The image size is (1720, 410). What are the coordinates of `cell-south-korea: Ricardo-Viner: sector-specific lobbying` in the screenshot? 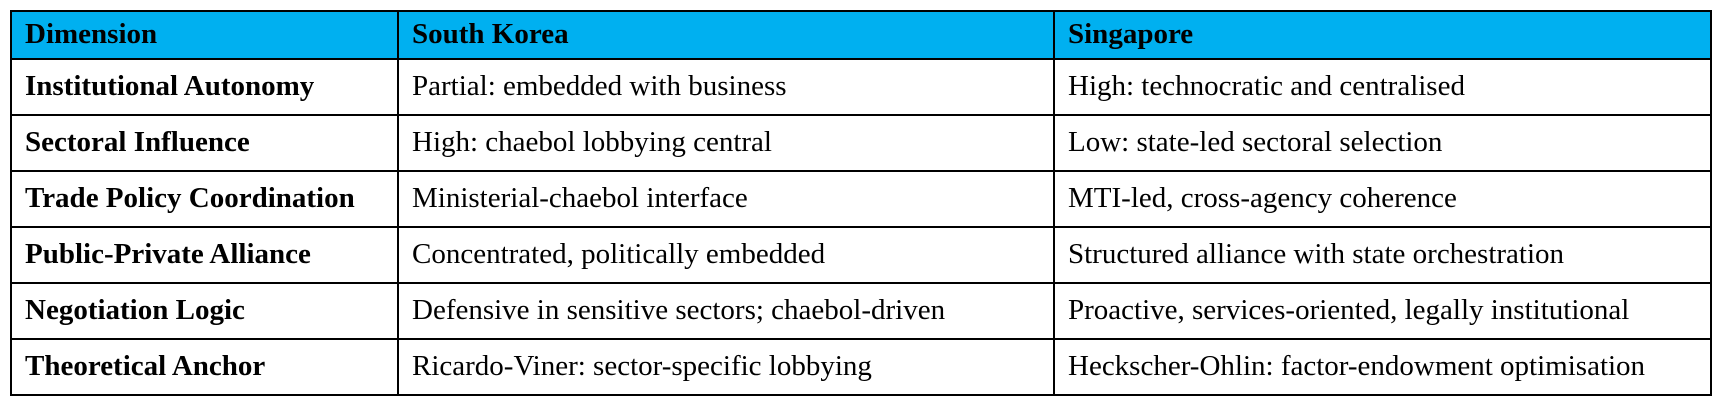 It's located at (726, 367).